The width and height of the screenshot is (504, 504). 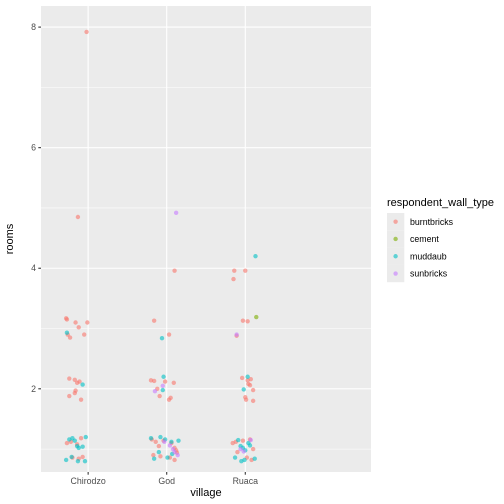 What do you see at coordinates (33, 268) in the screenshot?
I see `y-tick-label: 4` at bounding box center [33, 268].